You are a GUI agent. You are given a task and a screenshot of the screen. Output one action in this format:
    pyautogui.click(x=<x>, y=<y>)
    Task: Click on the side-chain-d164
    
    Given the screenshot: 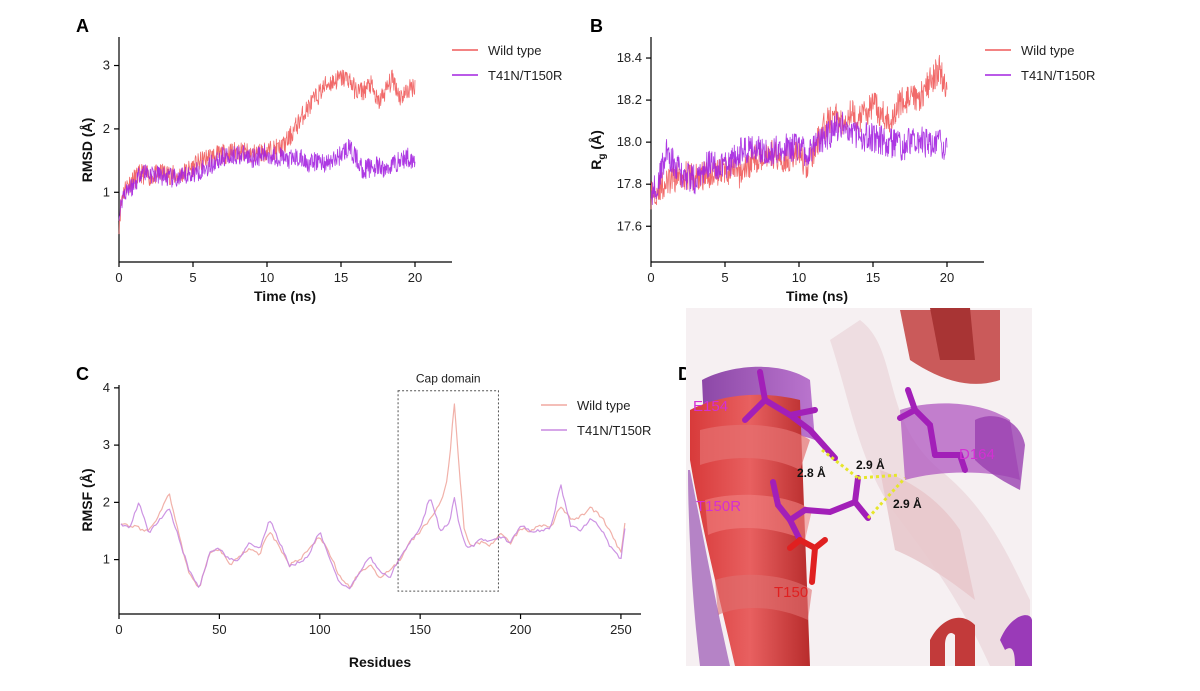 What is the action you would take?
    pyautogui.click(x=932, y=430)
    